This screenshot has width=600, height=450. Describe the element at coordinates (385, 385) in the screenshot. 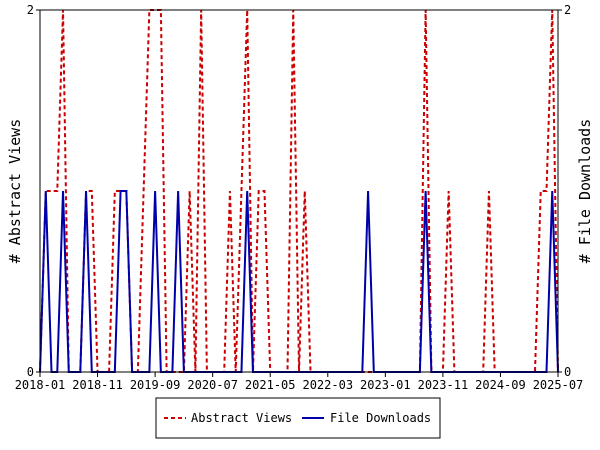

I see `x-tick-label: 2023-01` at that location.